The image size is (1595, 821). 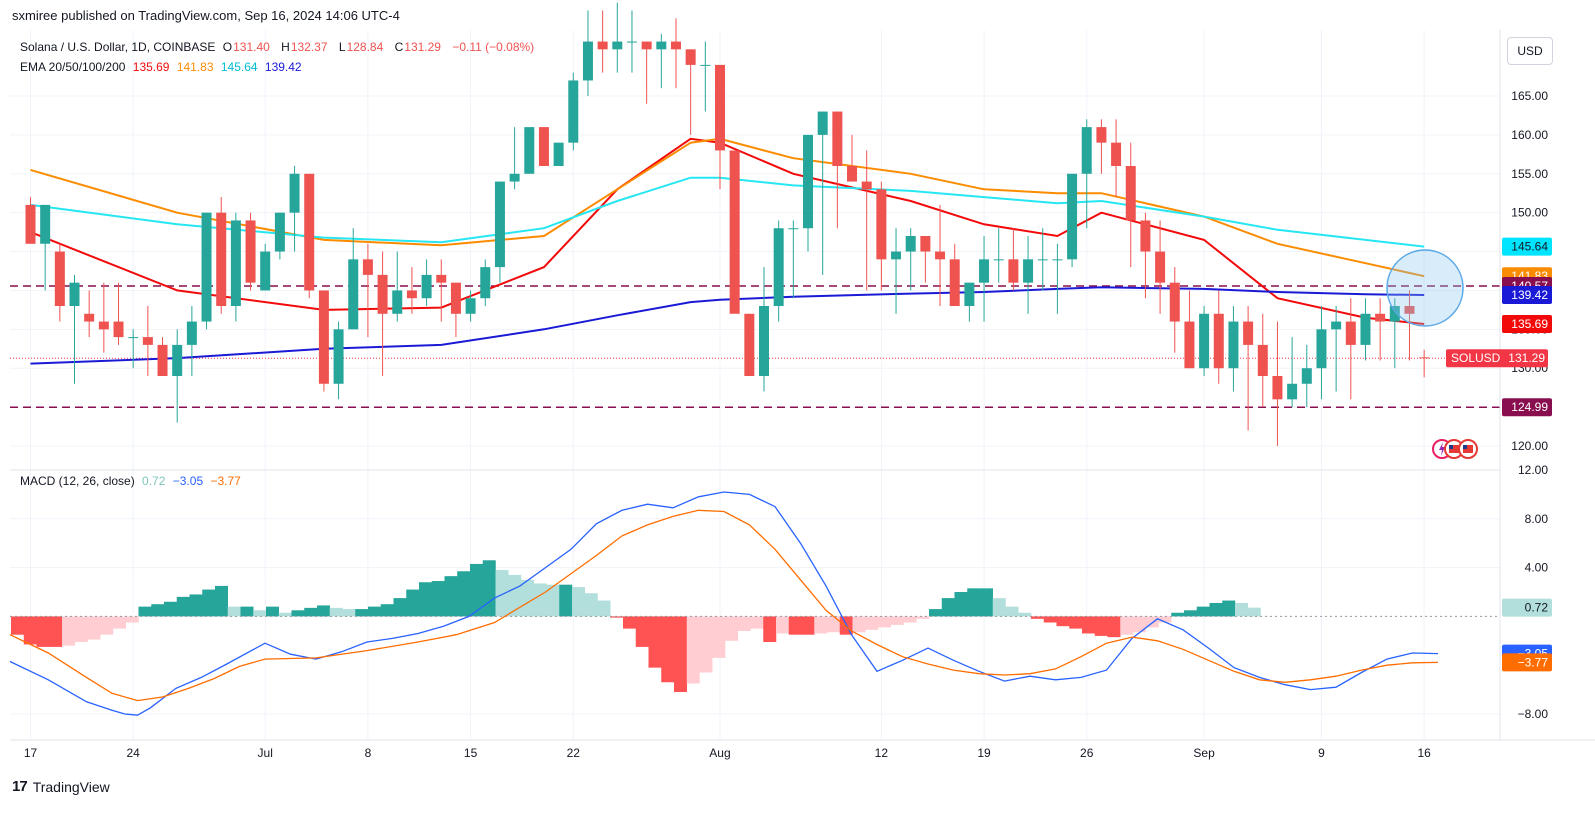 I want to click on price-tick-label: 155.00, so click(x=1529, y=174).